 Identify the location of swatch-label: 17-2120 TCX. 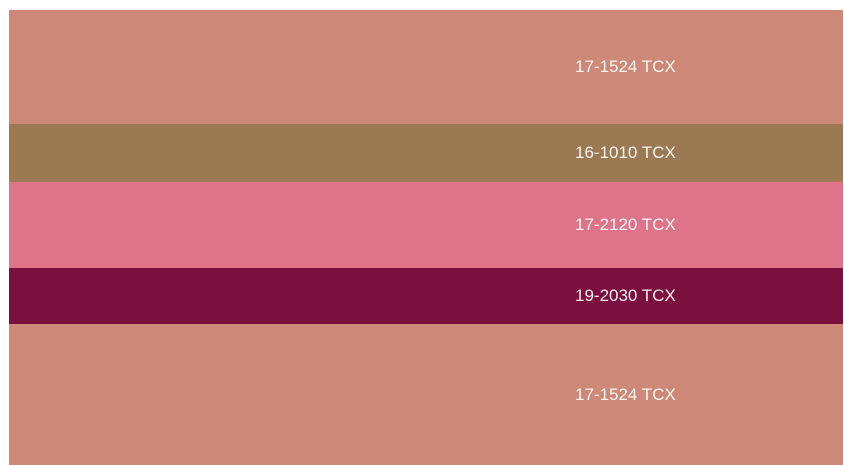
(625, 224).